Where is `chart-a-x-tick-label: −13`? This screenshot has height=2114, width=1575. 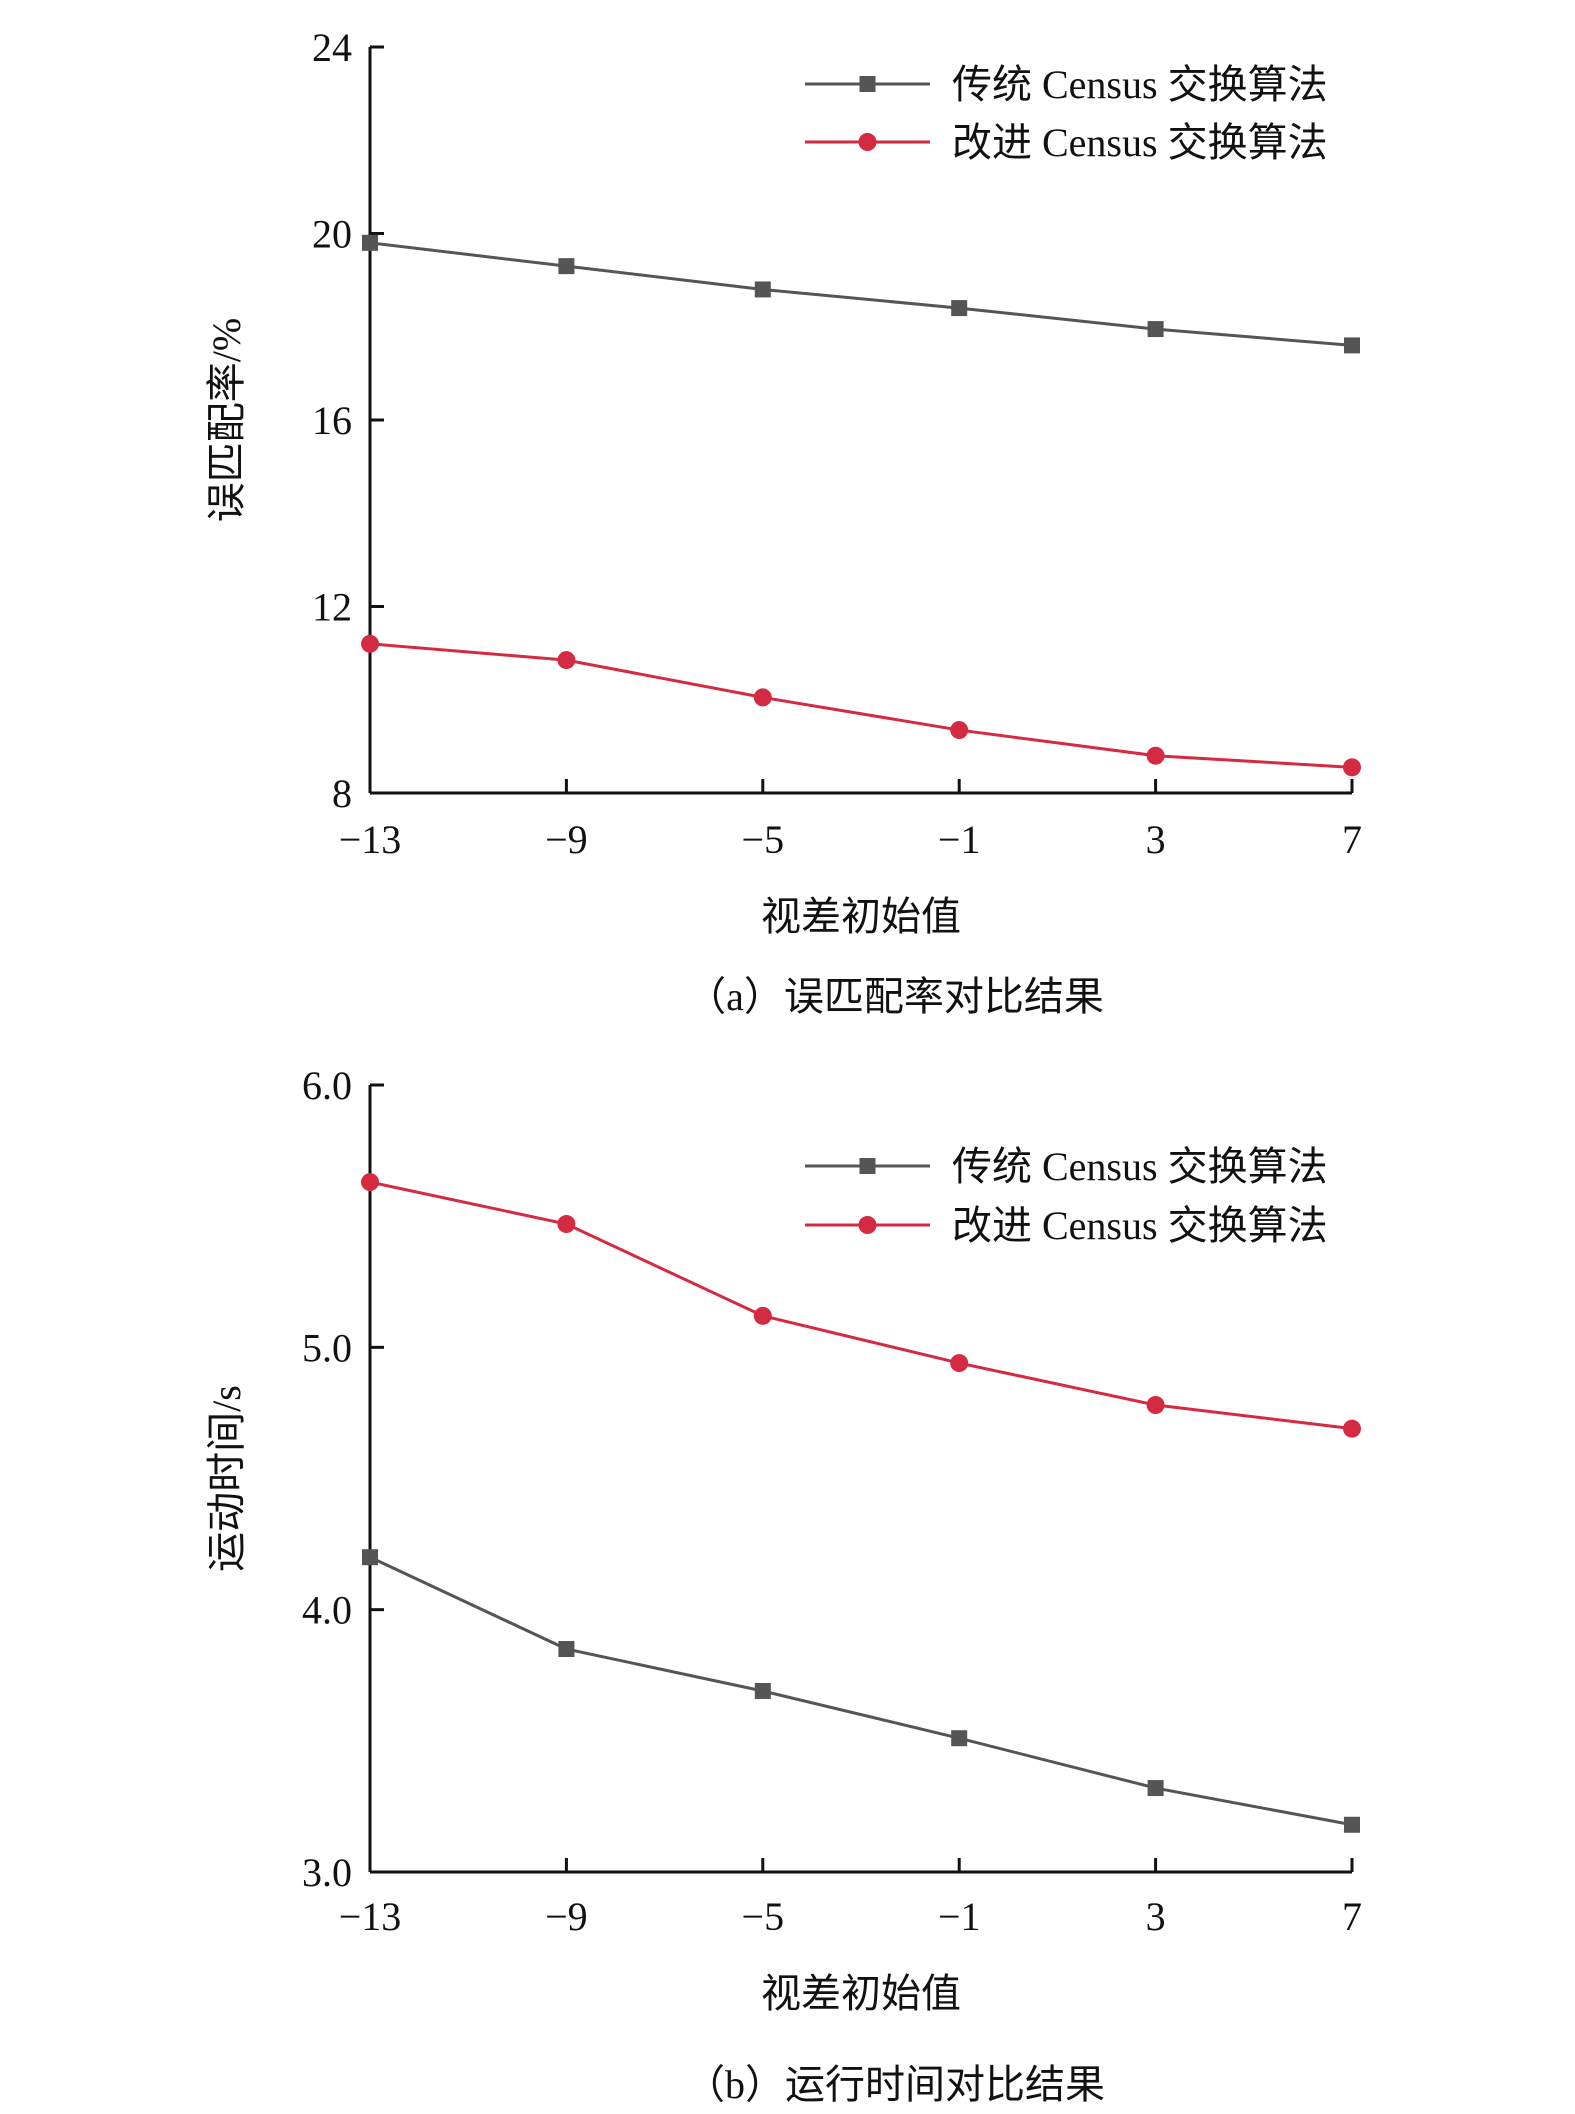 chart-a-x-tick-label: −13 is located at coordinates (370, 839).